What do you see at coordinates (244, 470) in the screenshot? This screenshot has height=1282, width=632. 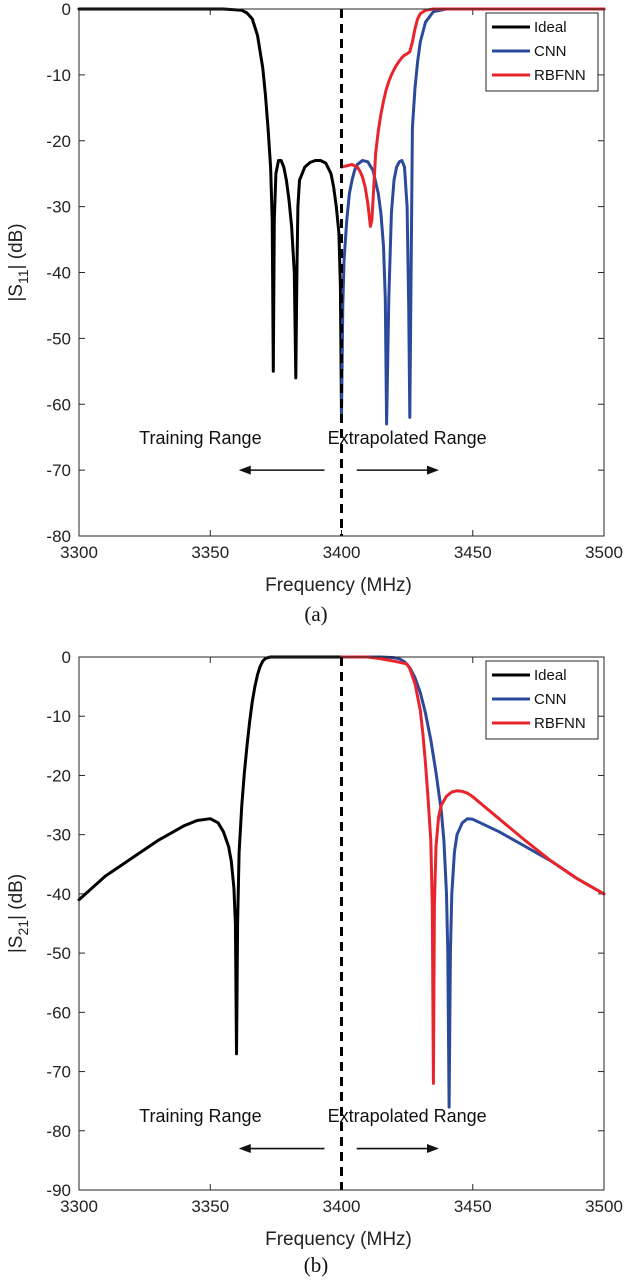 I see `chart-a-left-arrow-head` at bounding box center [244, 470].